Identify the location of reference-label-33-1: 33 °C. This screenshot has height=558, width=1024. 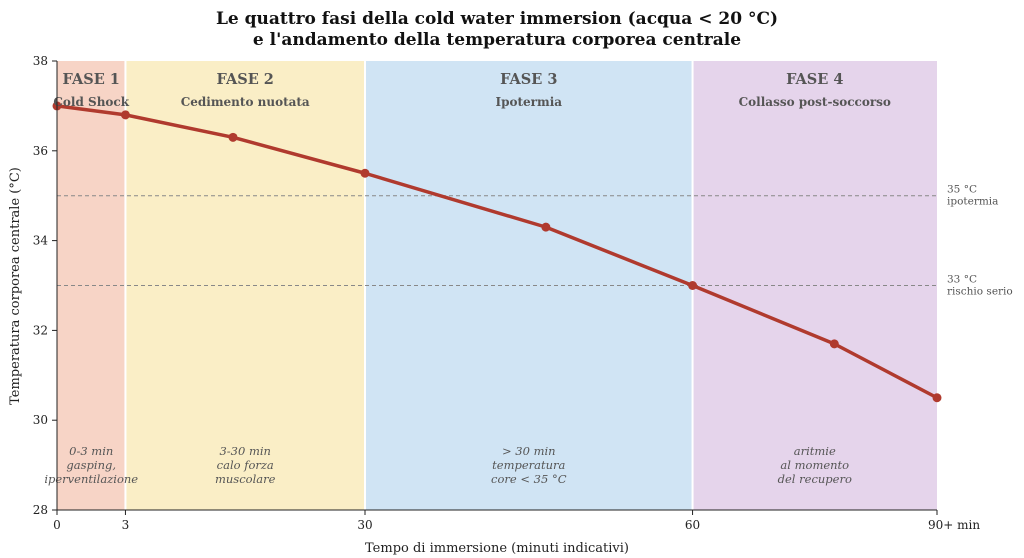
(962, 280).